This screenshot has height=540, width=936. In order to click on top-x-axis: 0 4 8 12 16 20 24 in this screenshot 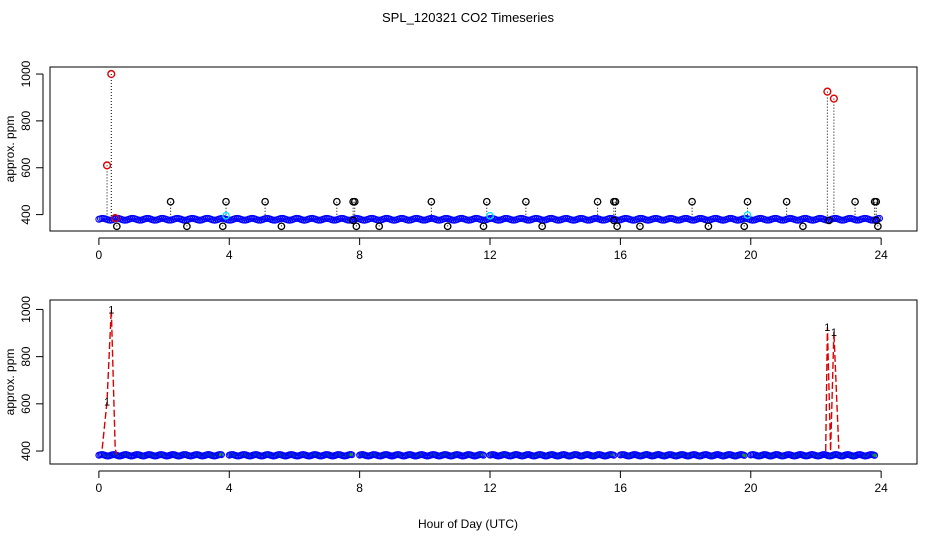, I will do `click(492, 249)`.